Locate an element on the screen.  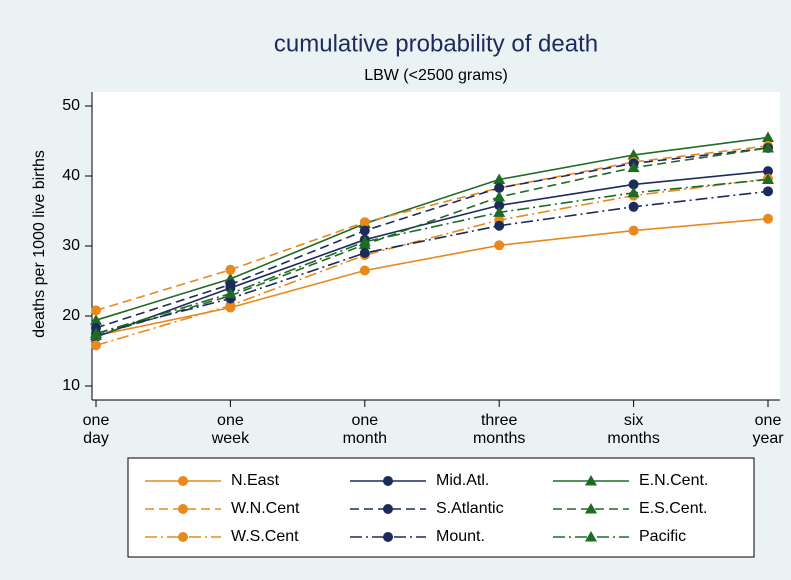
chart-title: cumulative probability of death is located at coordinates (436, 43).